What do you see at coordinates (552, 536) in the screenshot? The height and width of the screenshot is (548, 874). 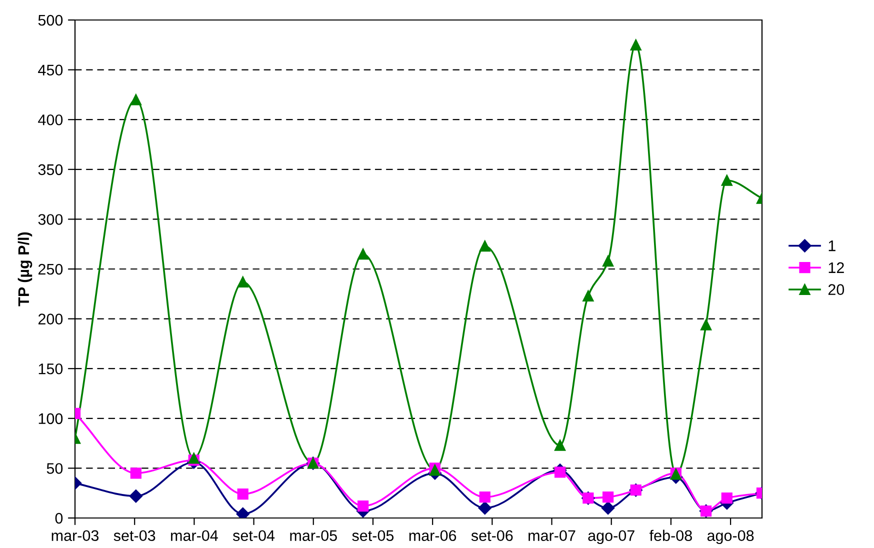 I see `x-tick-label: mar-07` at bounding box center [552, 536].